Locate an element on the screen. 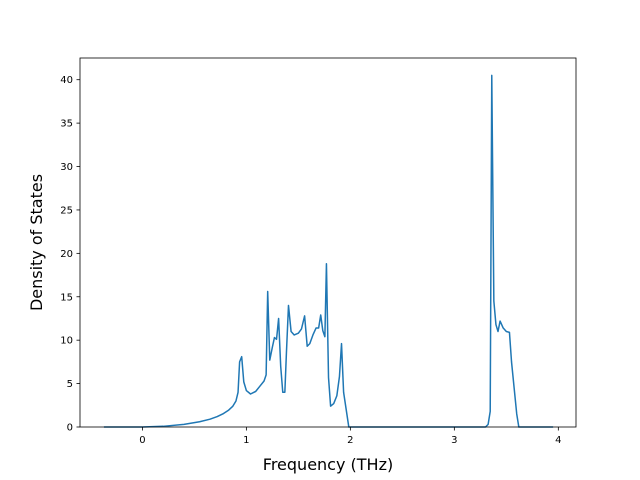  y-tick-label: 10 is located at coordinates (66, 341).